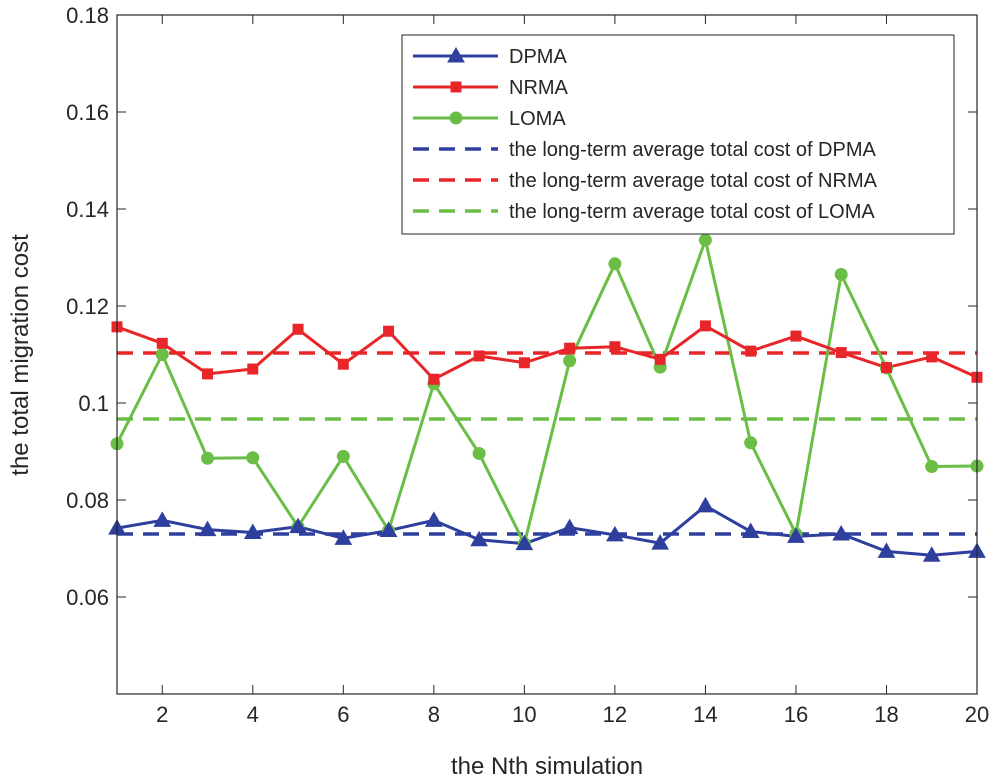  What do you see at coordinates (538, 57) in the screenshot?
I see `legend-label-dpma: DPMA` at bounding box center [538, 57].